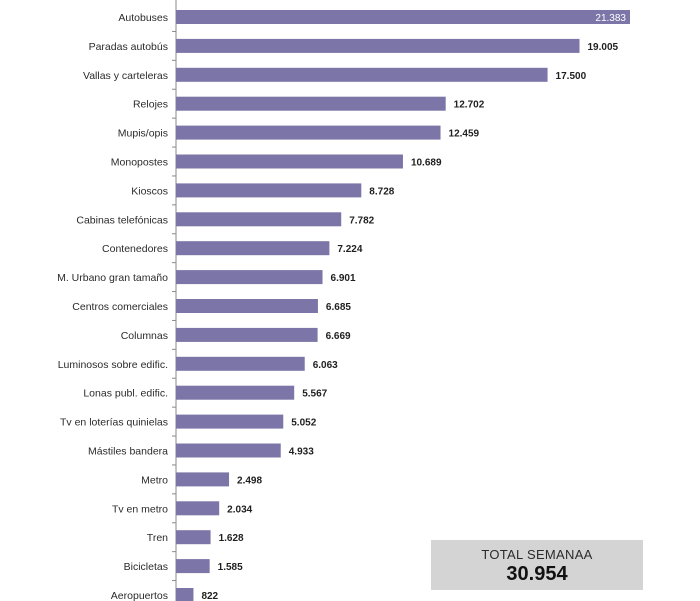 This screenshot has height=601, width=700. I want to click on bar-value-label: 12.459, so click(464, 134).